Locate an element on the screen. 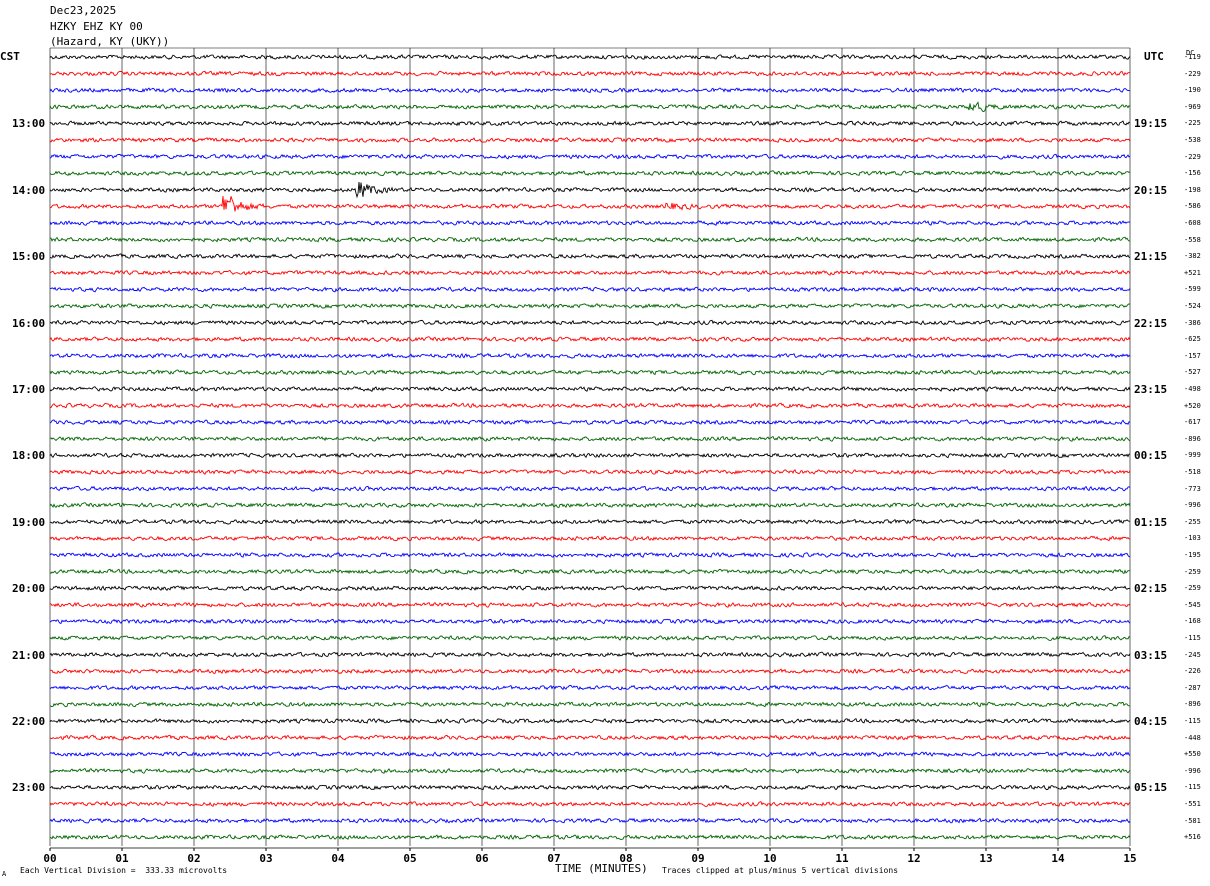 This screenshot has width=1210, height=886. left-hour-label: 18:00 is located at coordinates (29, 456).